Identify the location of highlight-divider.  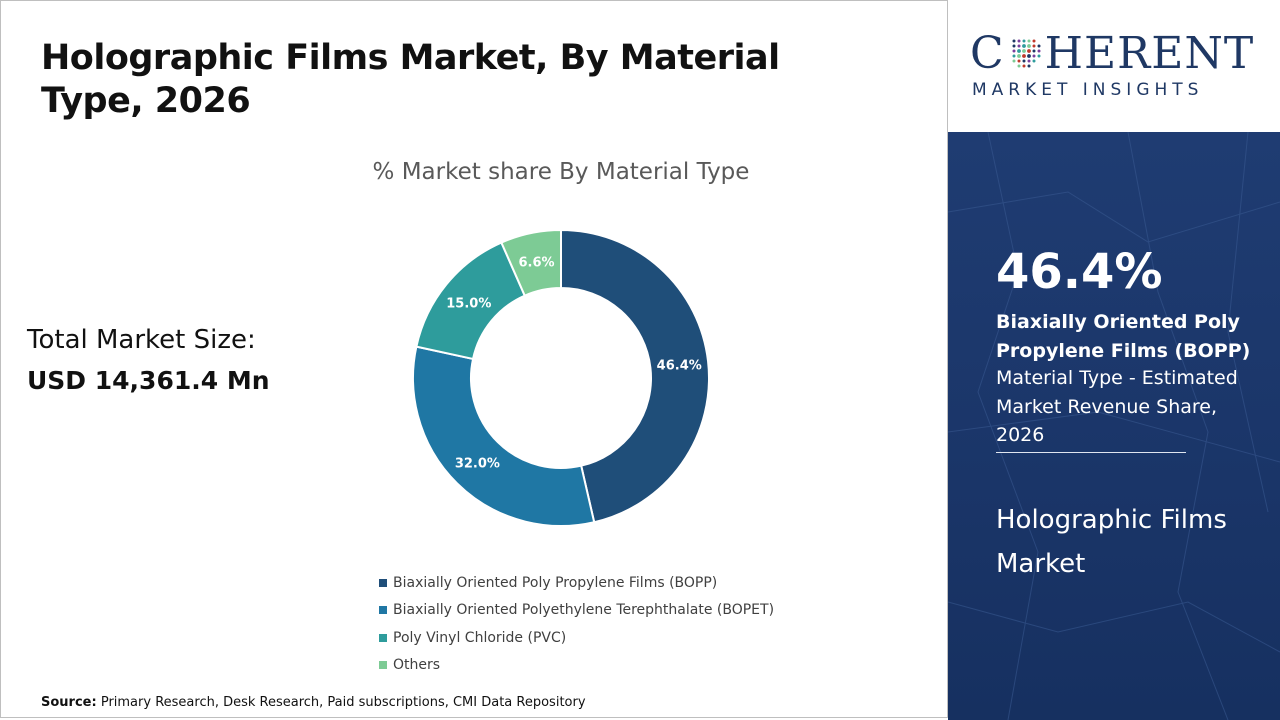
(1091, 452).